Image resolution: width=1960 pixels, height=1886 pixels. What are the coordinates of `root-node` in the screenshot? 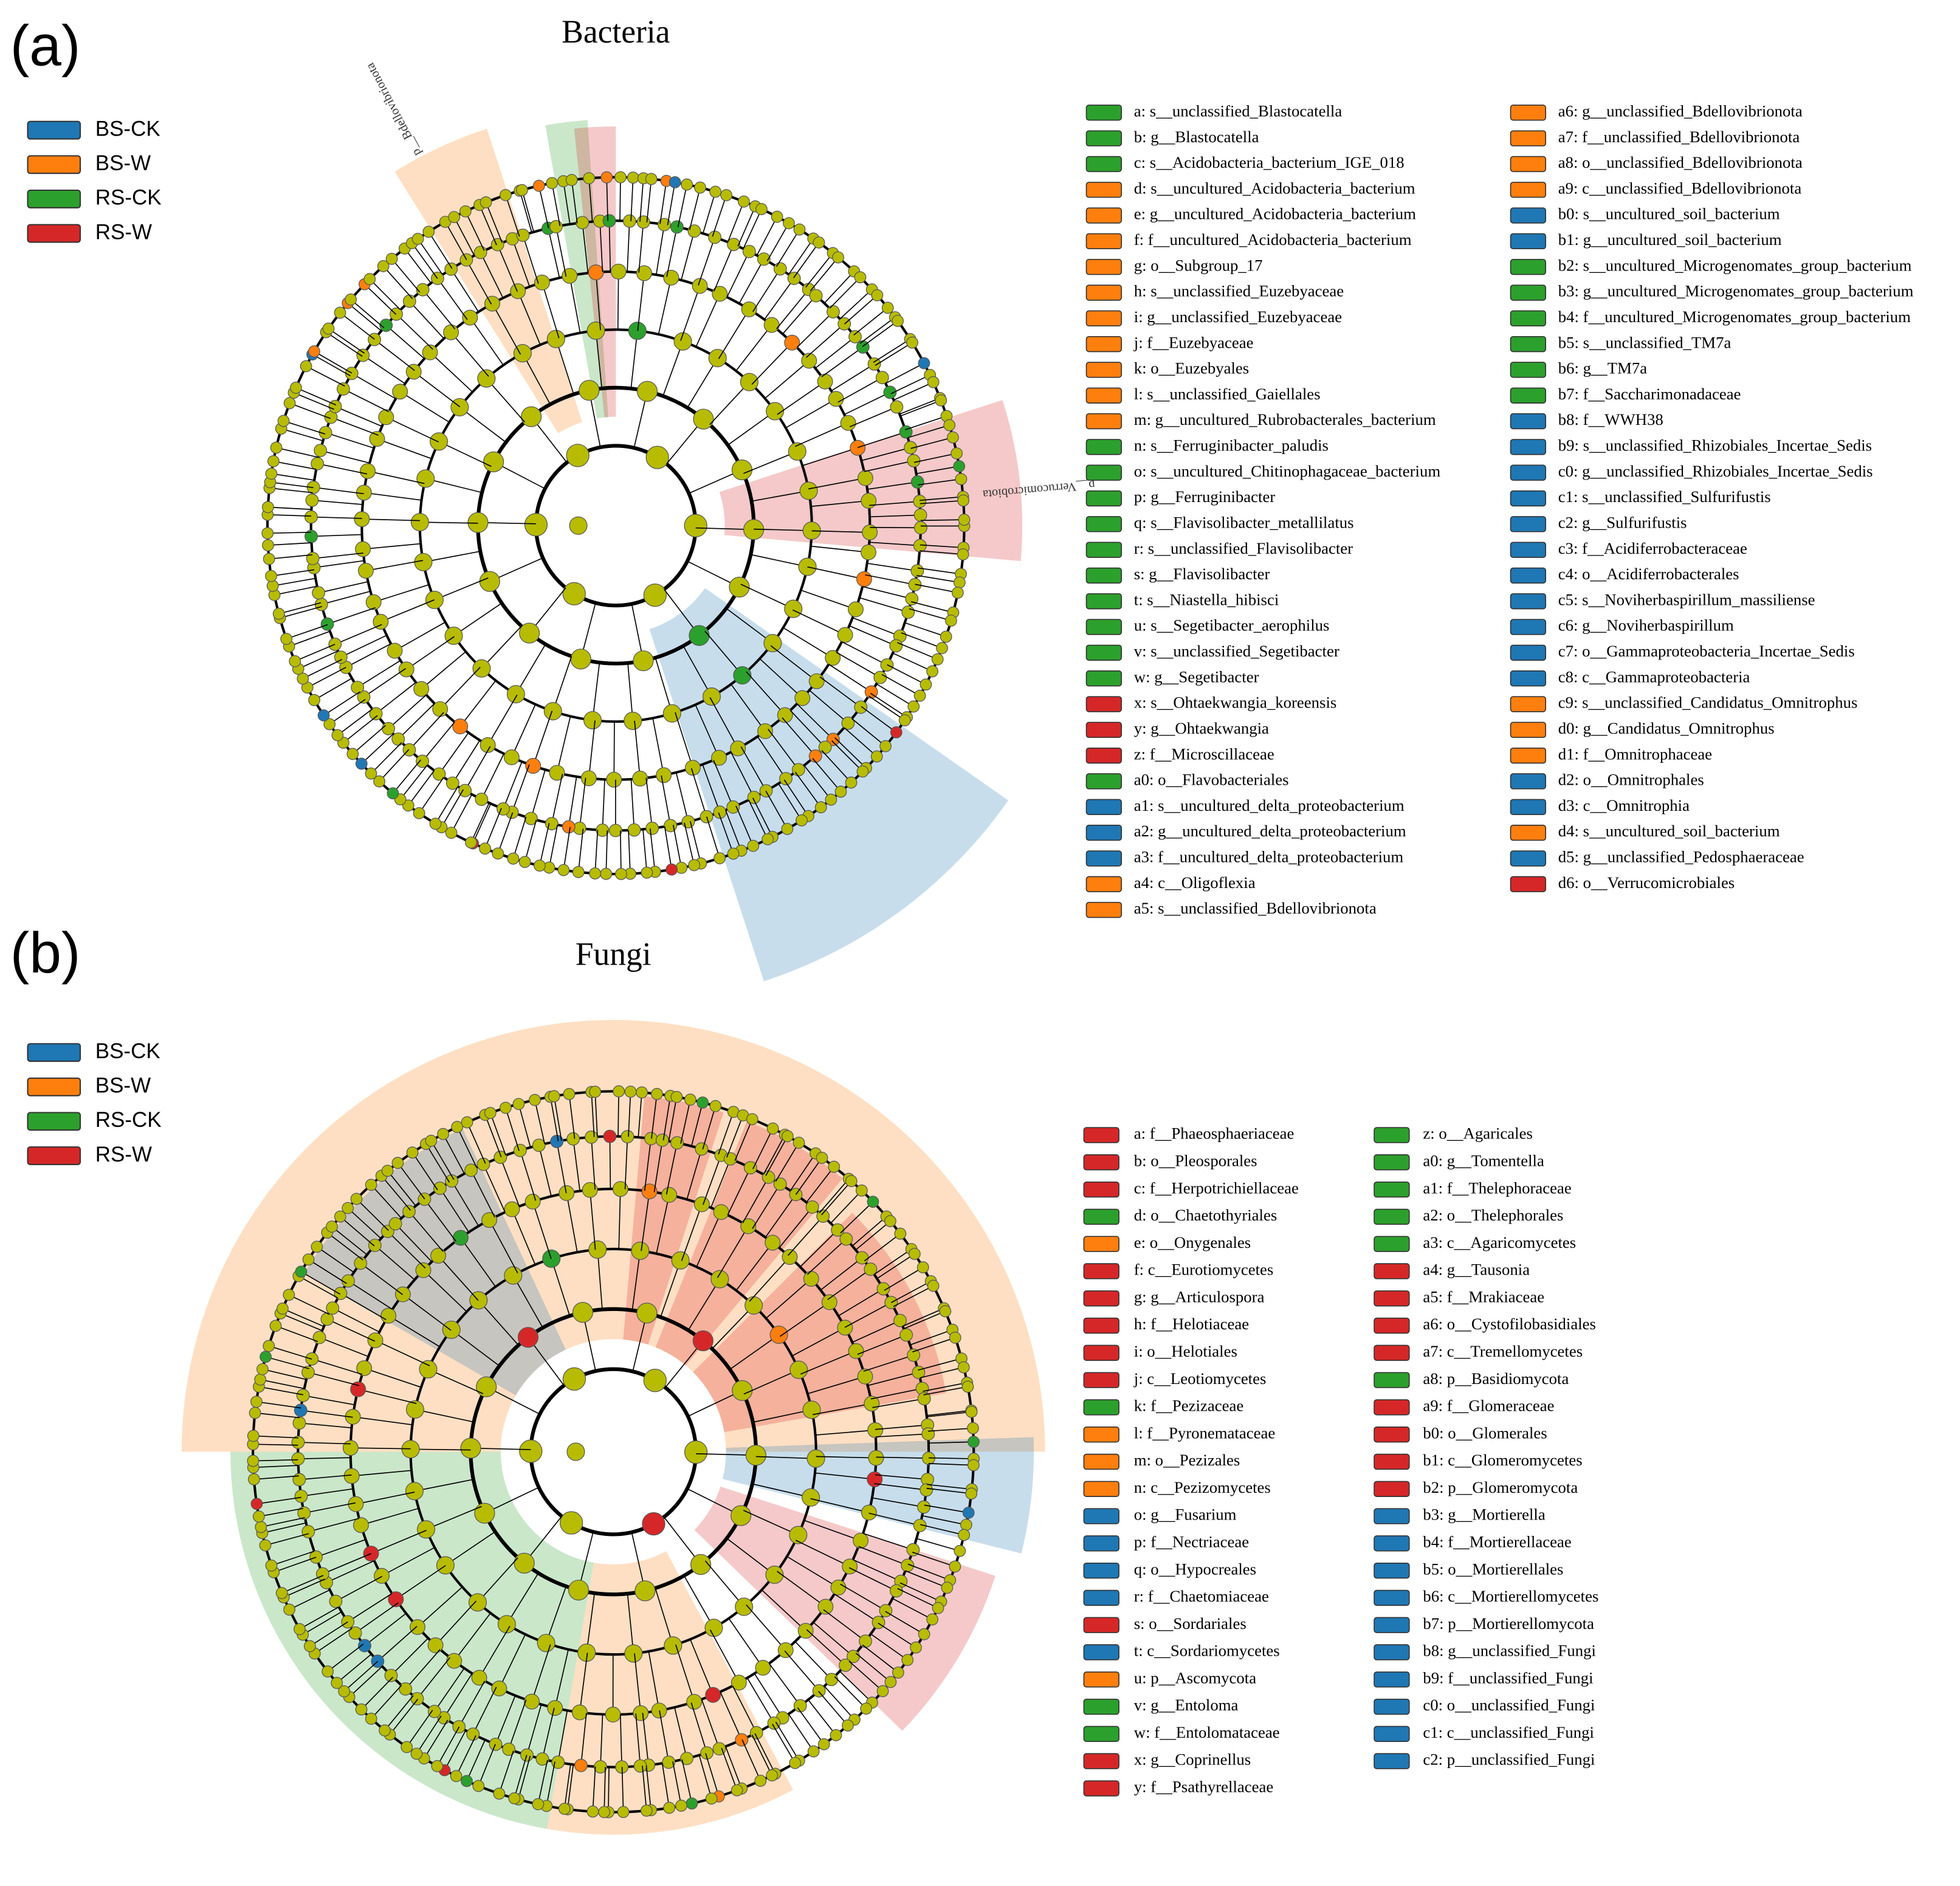 It's located at (578, 525).